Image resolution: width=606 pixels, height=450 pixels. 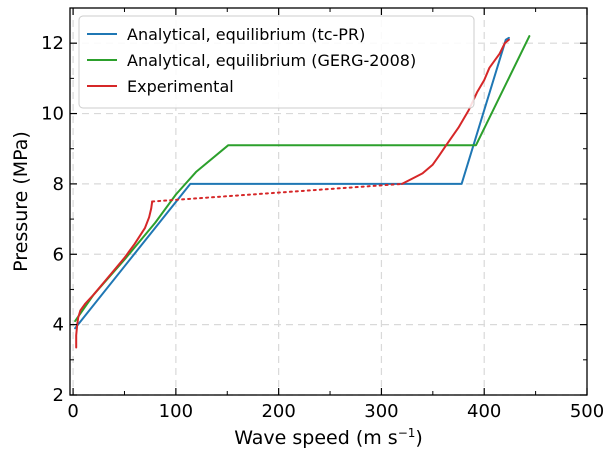 I want to click on legend-box, so click(x=276, y=62).